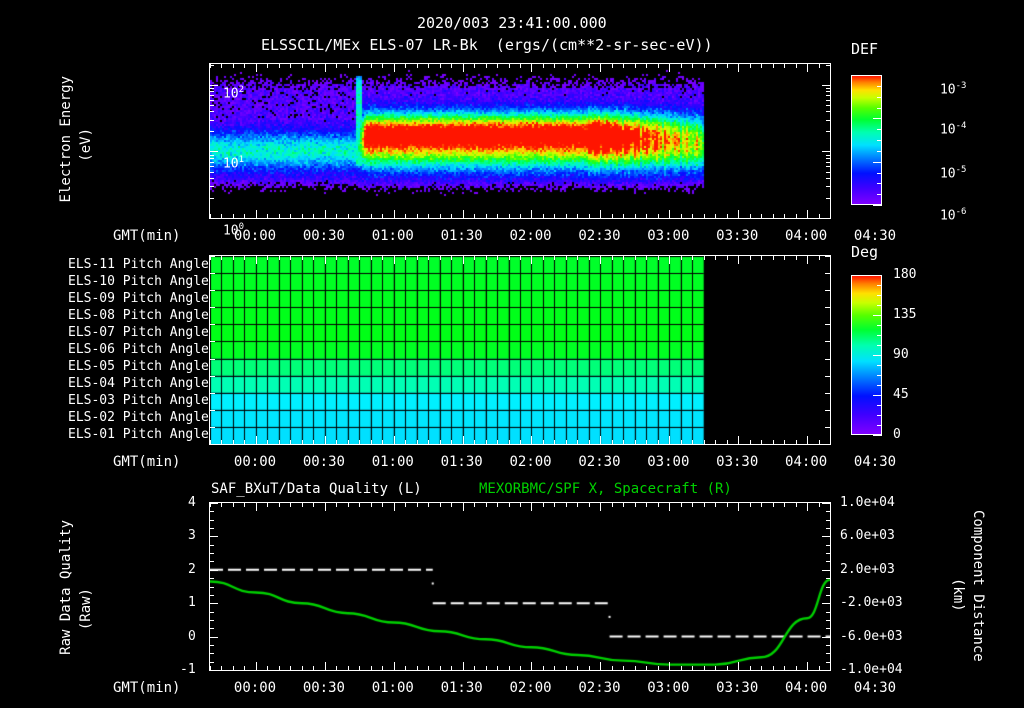 The height and width of the screenshot is (708, 1024). Describe the element at coordinates (147, 236) in the screenshot. I see `spectrogram-xaxis-label: GMT(min)` at that location.